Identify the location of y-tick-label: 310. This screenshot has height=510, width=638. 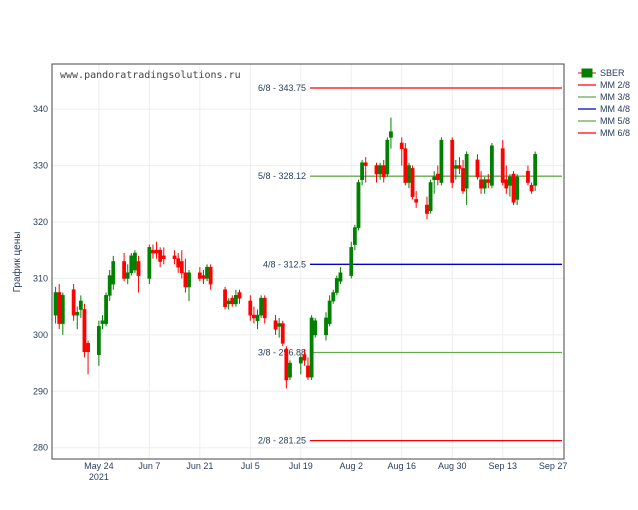
(40, 278).